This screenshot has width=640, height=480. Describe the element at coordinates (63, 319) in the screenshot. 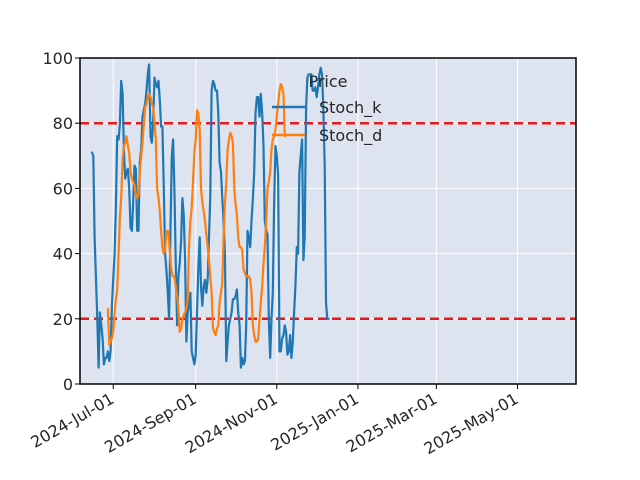

I see `y-tick-label: 20` at that location.